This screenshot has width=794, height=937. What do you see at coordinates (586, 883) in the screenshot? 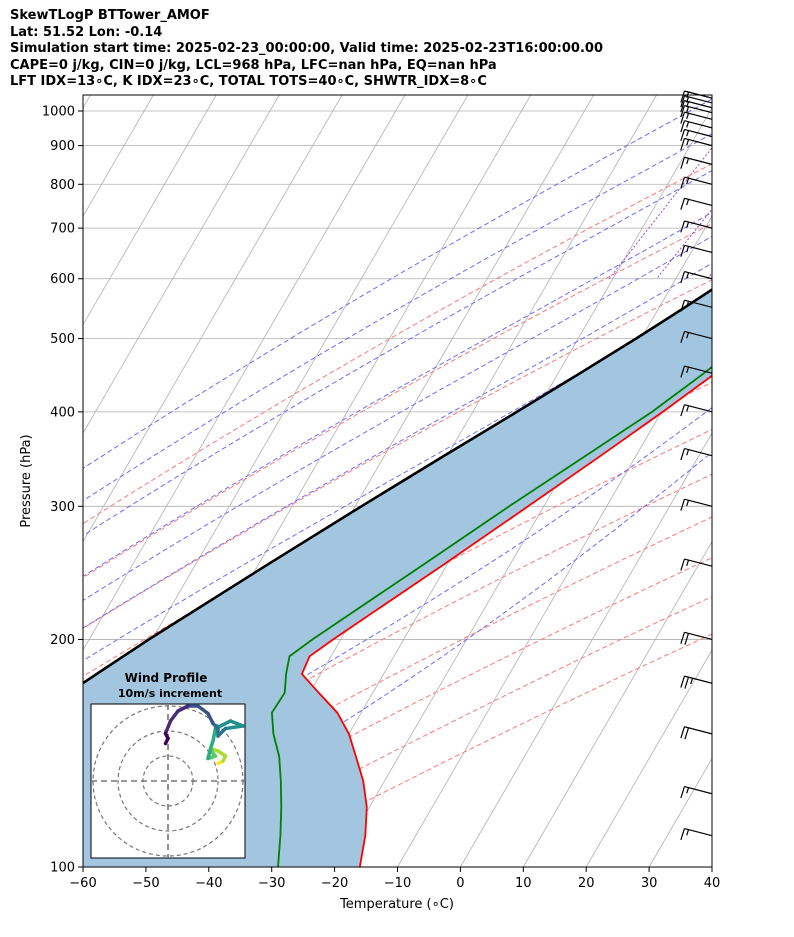
I see `x-tick-label: 20` at bounding box center [586, 883].